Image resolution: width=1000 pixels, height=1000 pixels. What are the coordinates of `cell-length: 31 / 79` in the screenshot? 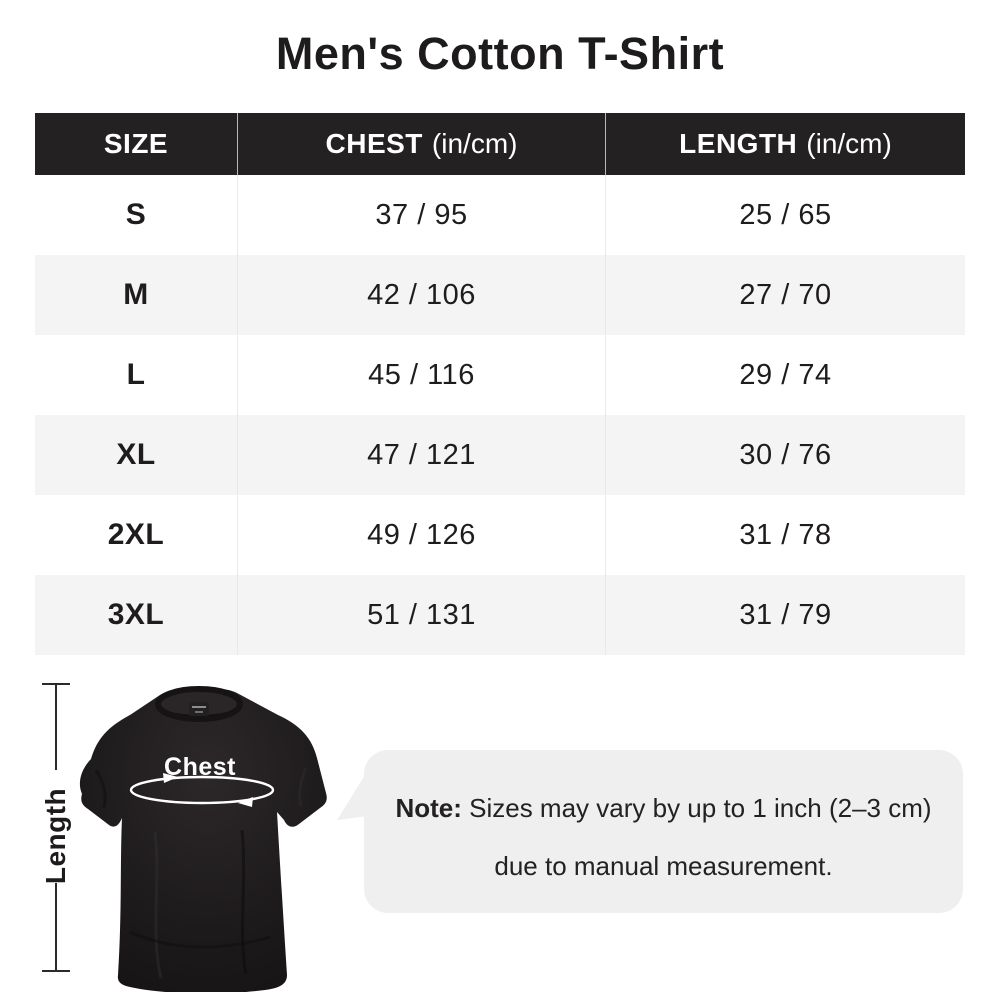 It's located at (785, 615).